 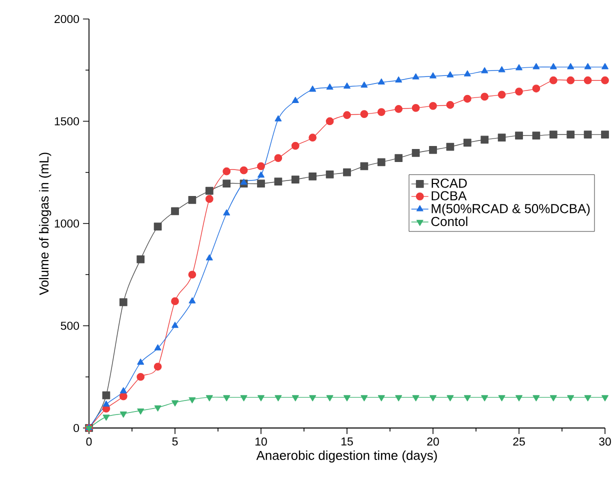 What do you see at coordinates (70, 326) in the screenshot?
I see `y-tick-label: 500` at bounding box center [70, 326].